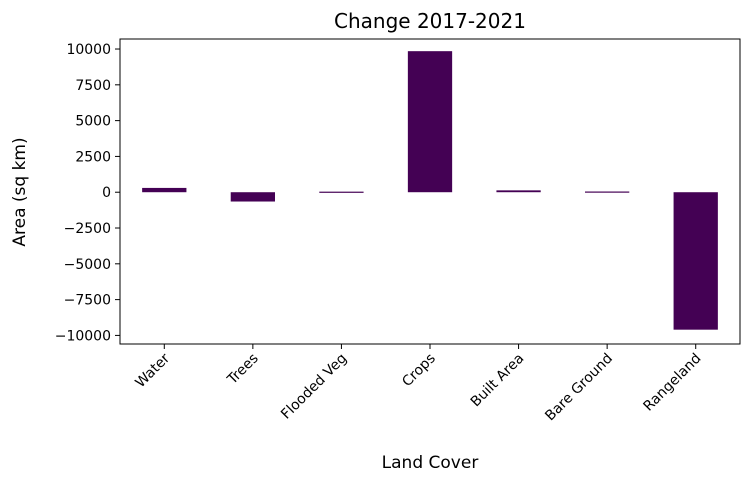 This screenshot has width=749, height=481. Describe the element at coordinates (87, 193) in the screenshot. I see `y-axis-ticks: 10000 7500 5000 2500 0 −2500 −5000 −7500 −10000` at that location.